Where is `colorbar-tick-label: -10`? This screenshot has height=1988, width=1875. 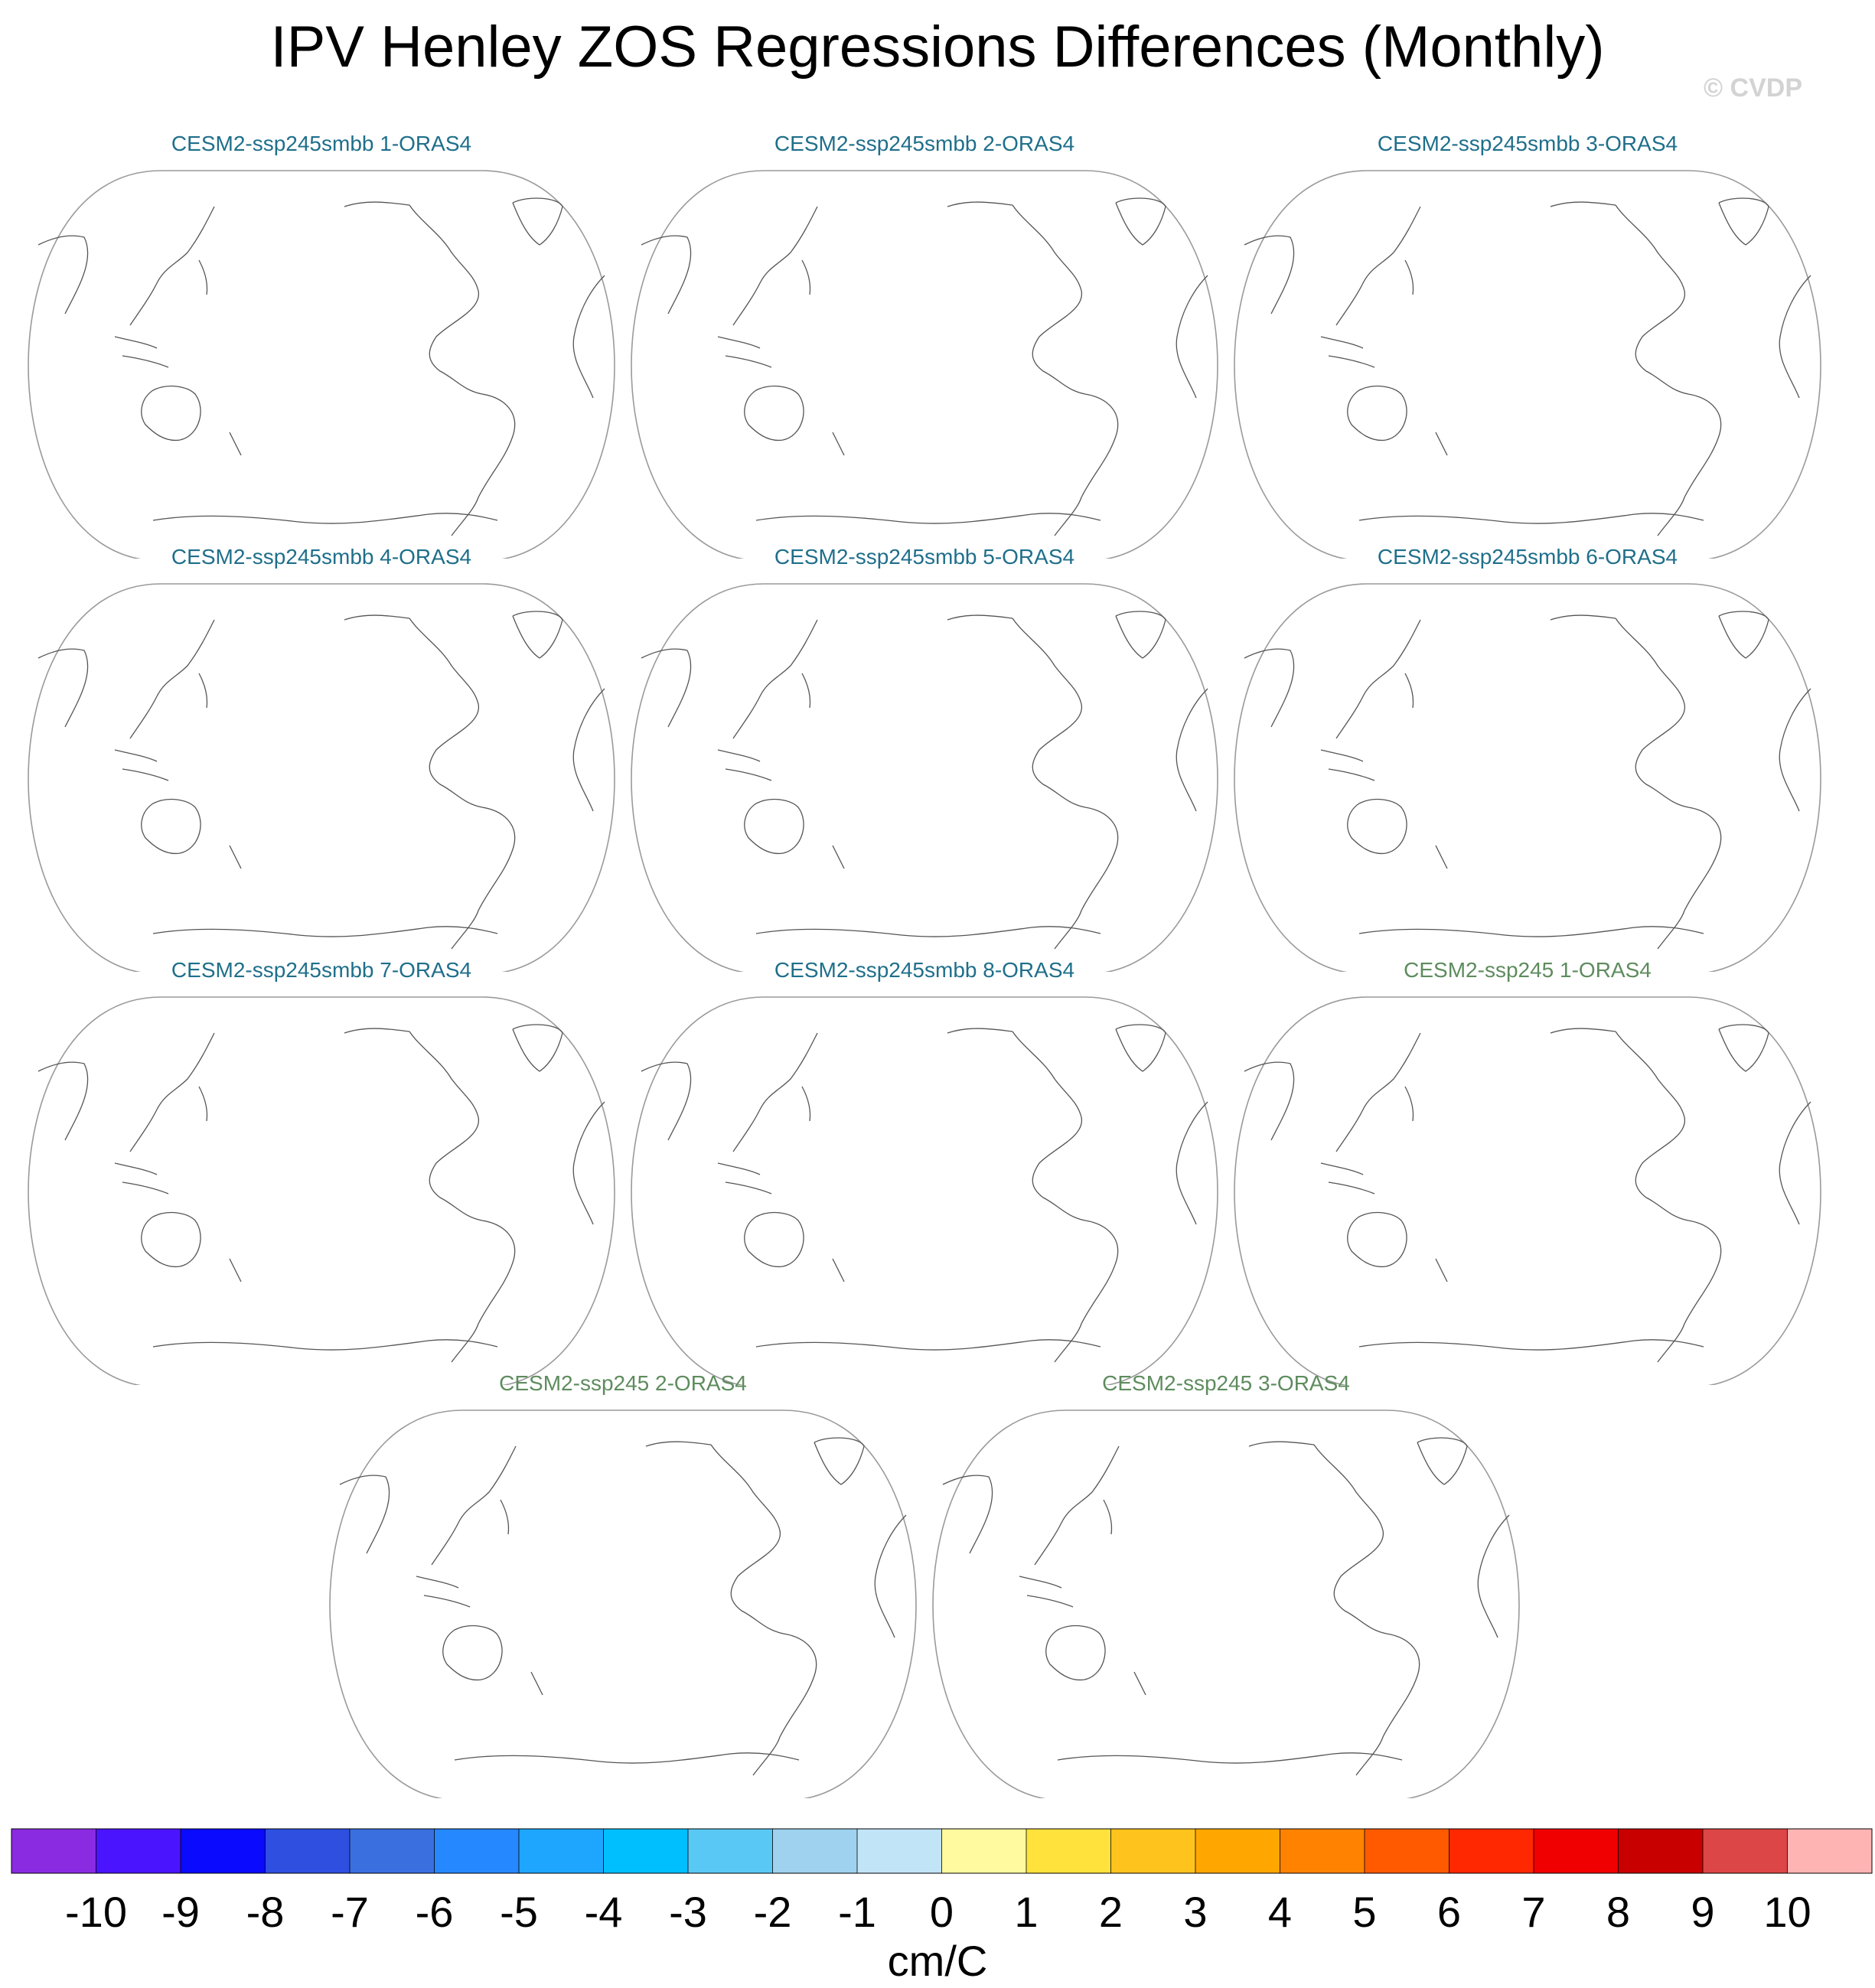
colorbar-tick-label: -10 is located at coordinates (96, 1912).